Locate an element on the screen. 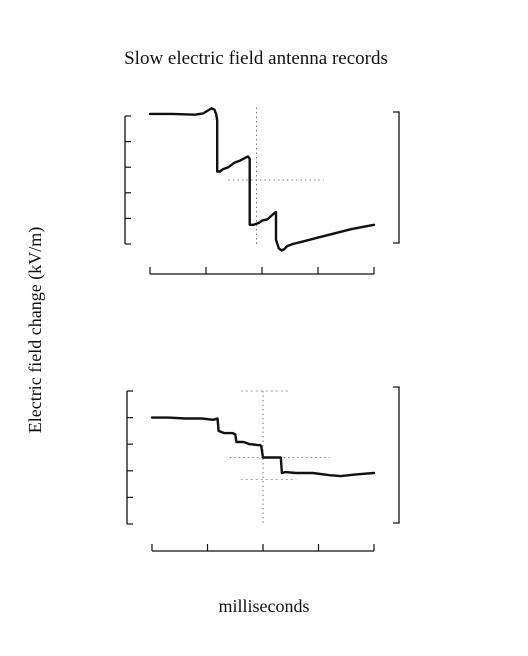 The height and width of the screenshot is (656, 528). bottom-scale-bracket is located at coordinates (396, 455).